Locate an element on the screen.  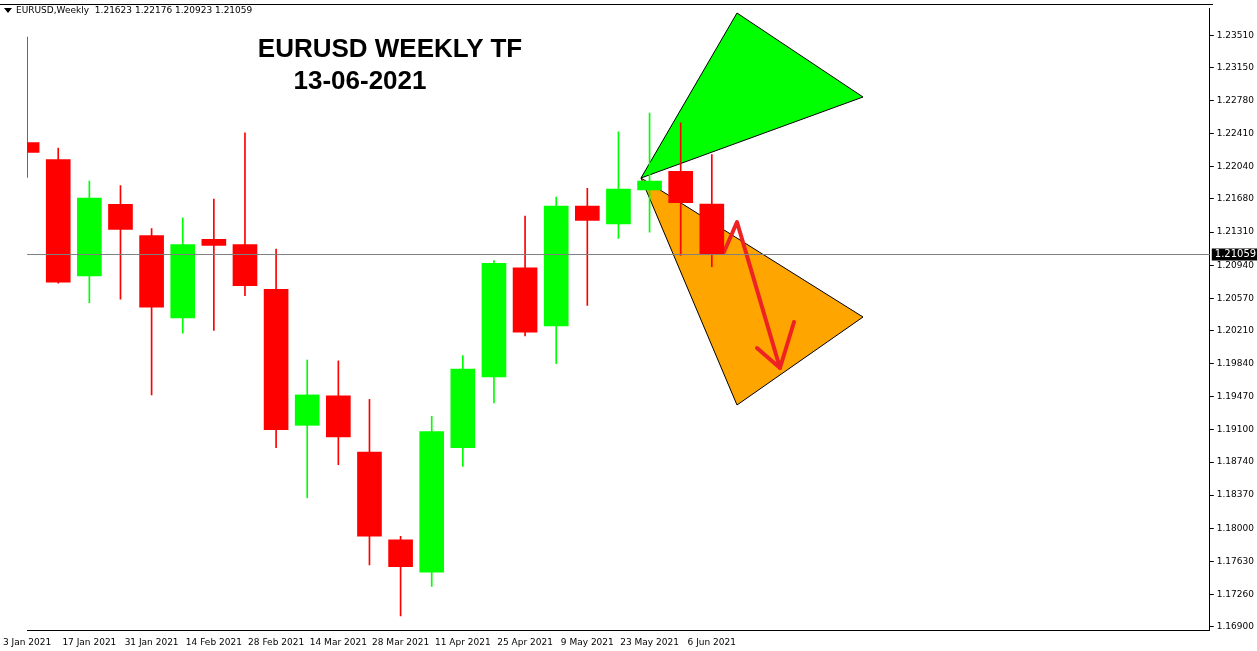
x-tick-label: 25 Apr 2021 is located at coordinates (525, 641).